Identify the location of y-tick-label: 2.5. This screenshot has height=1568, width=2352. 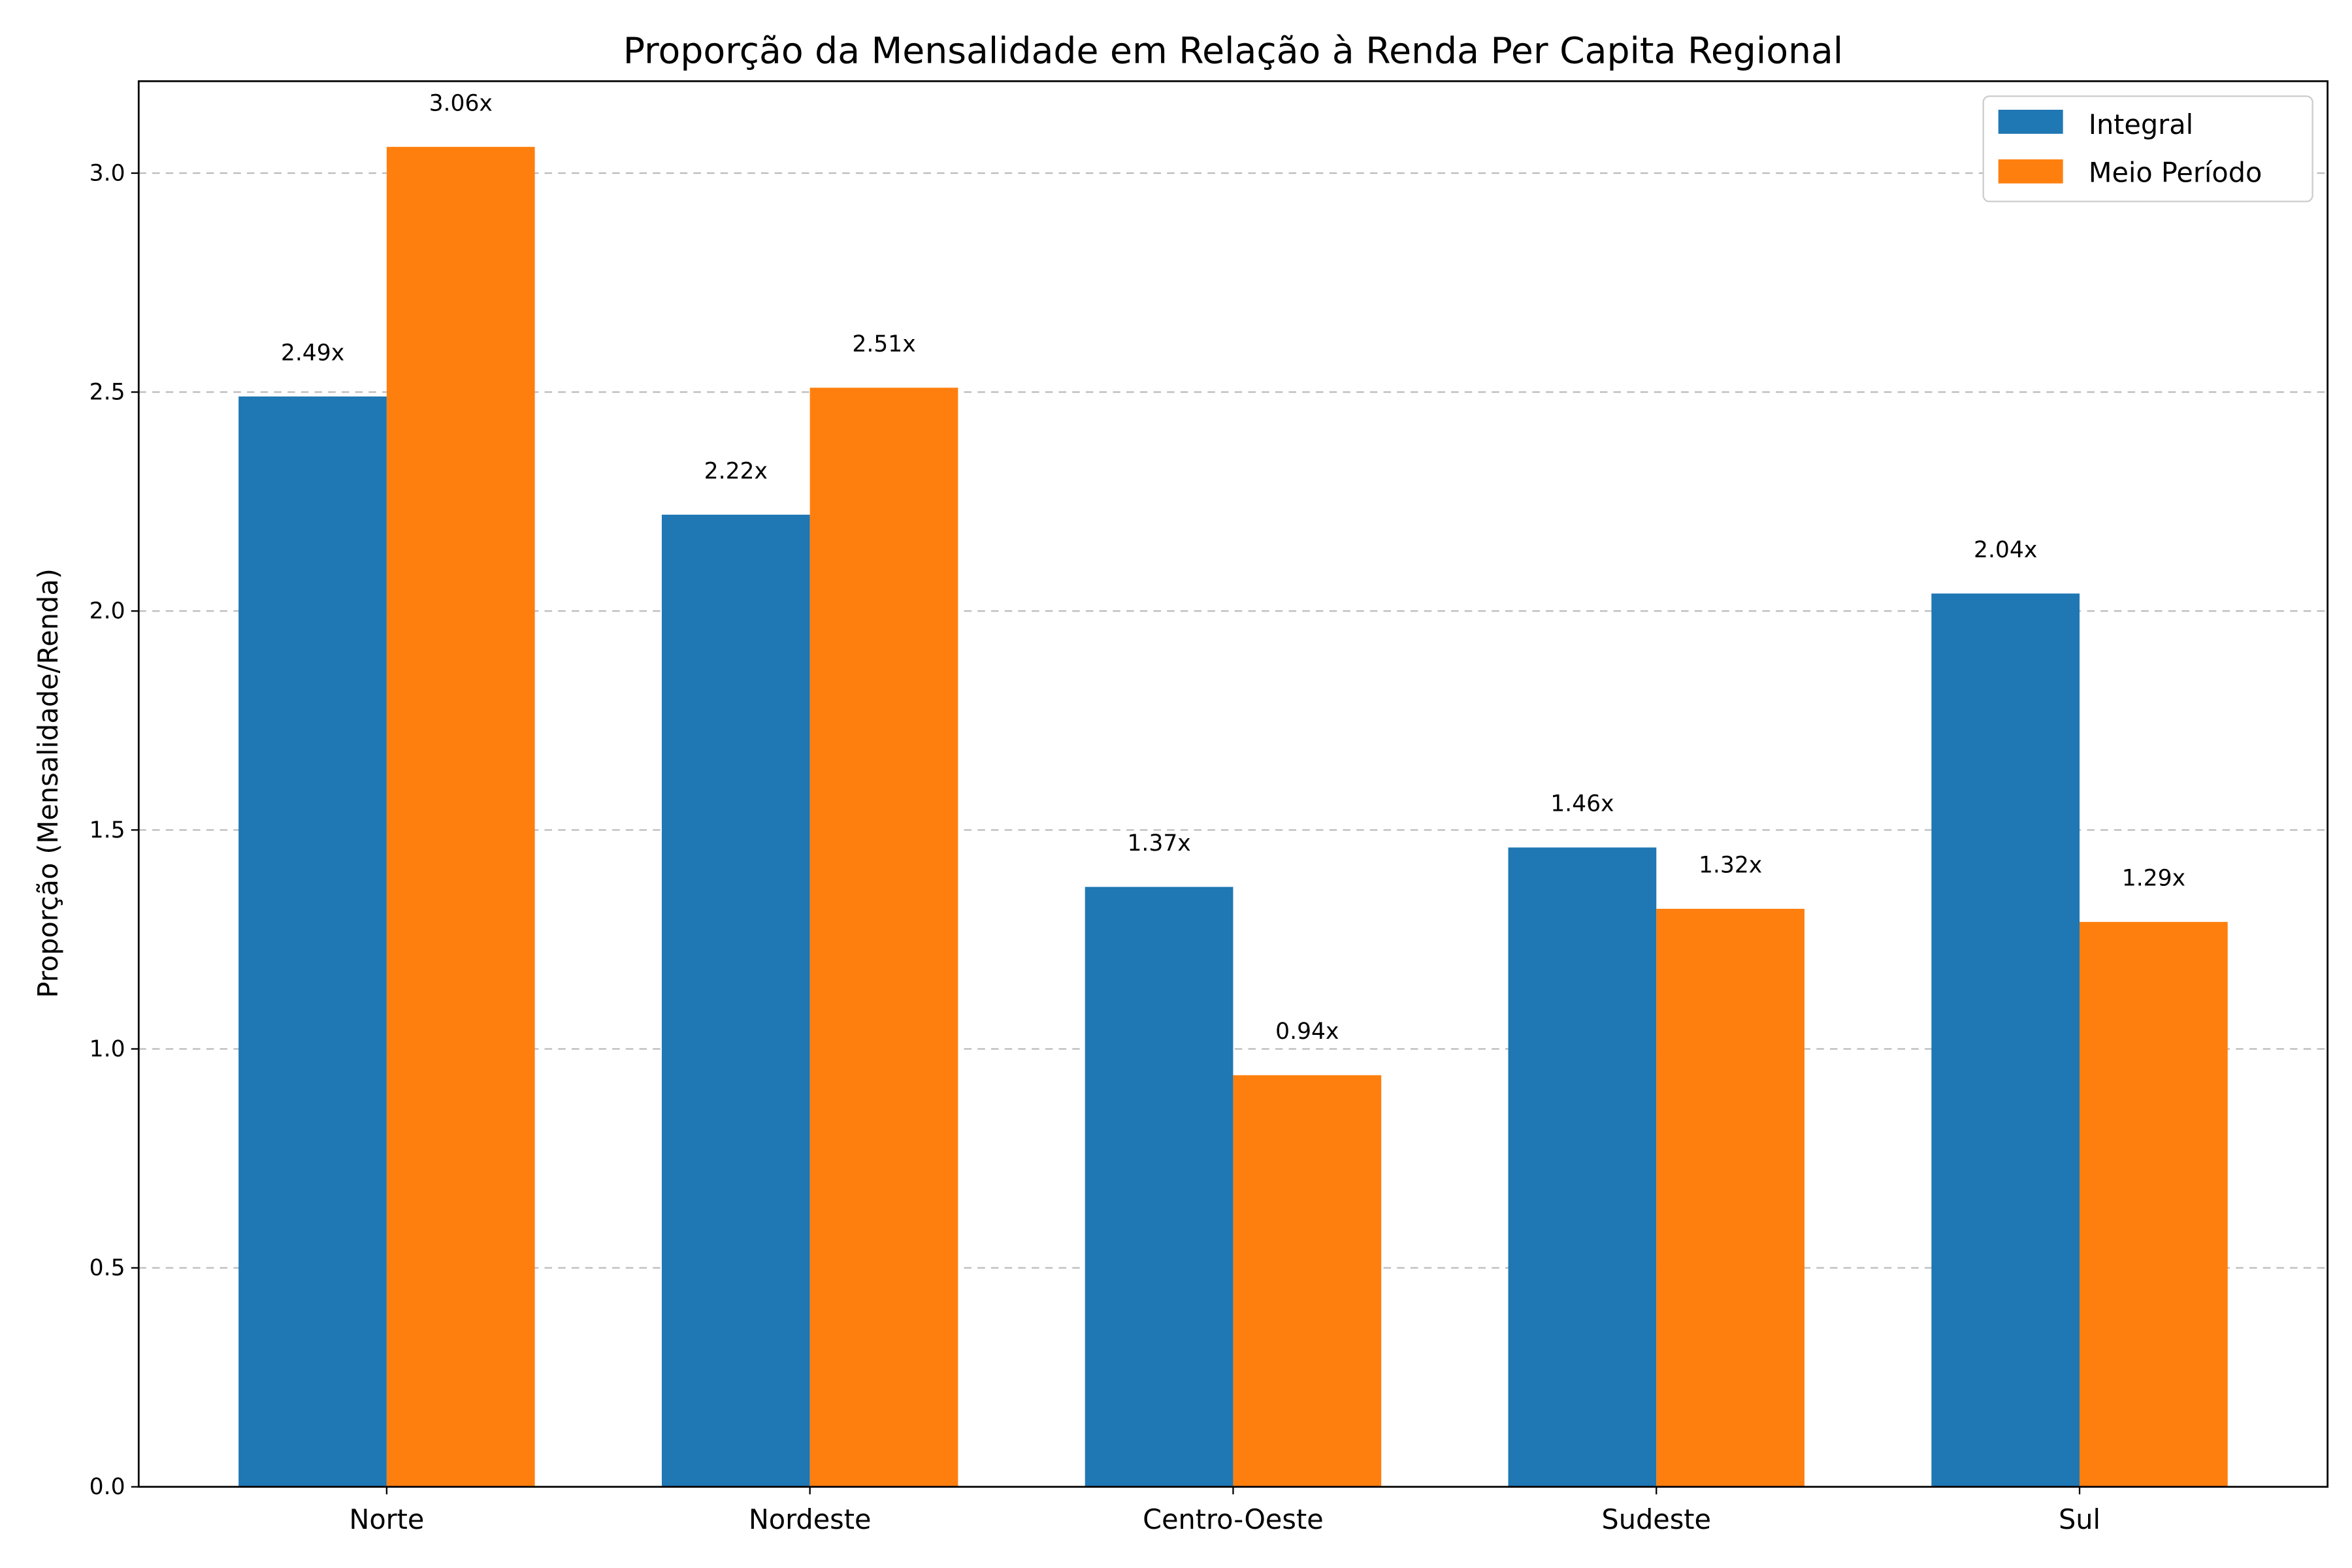
(107, 393).